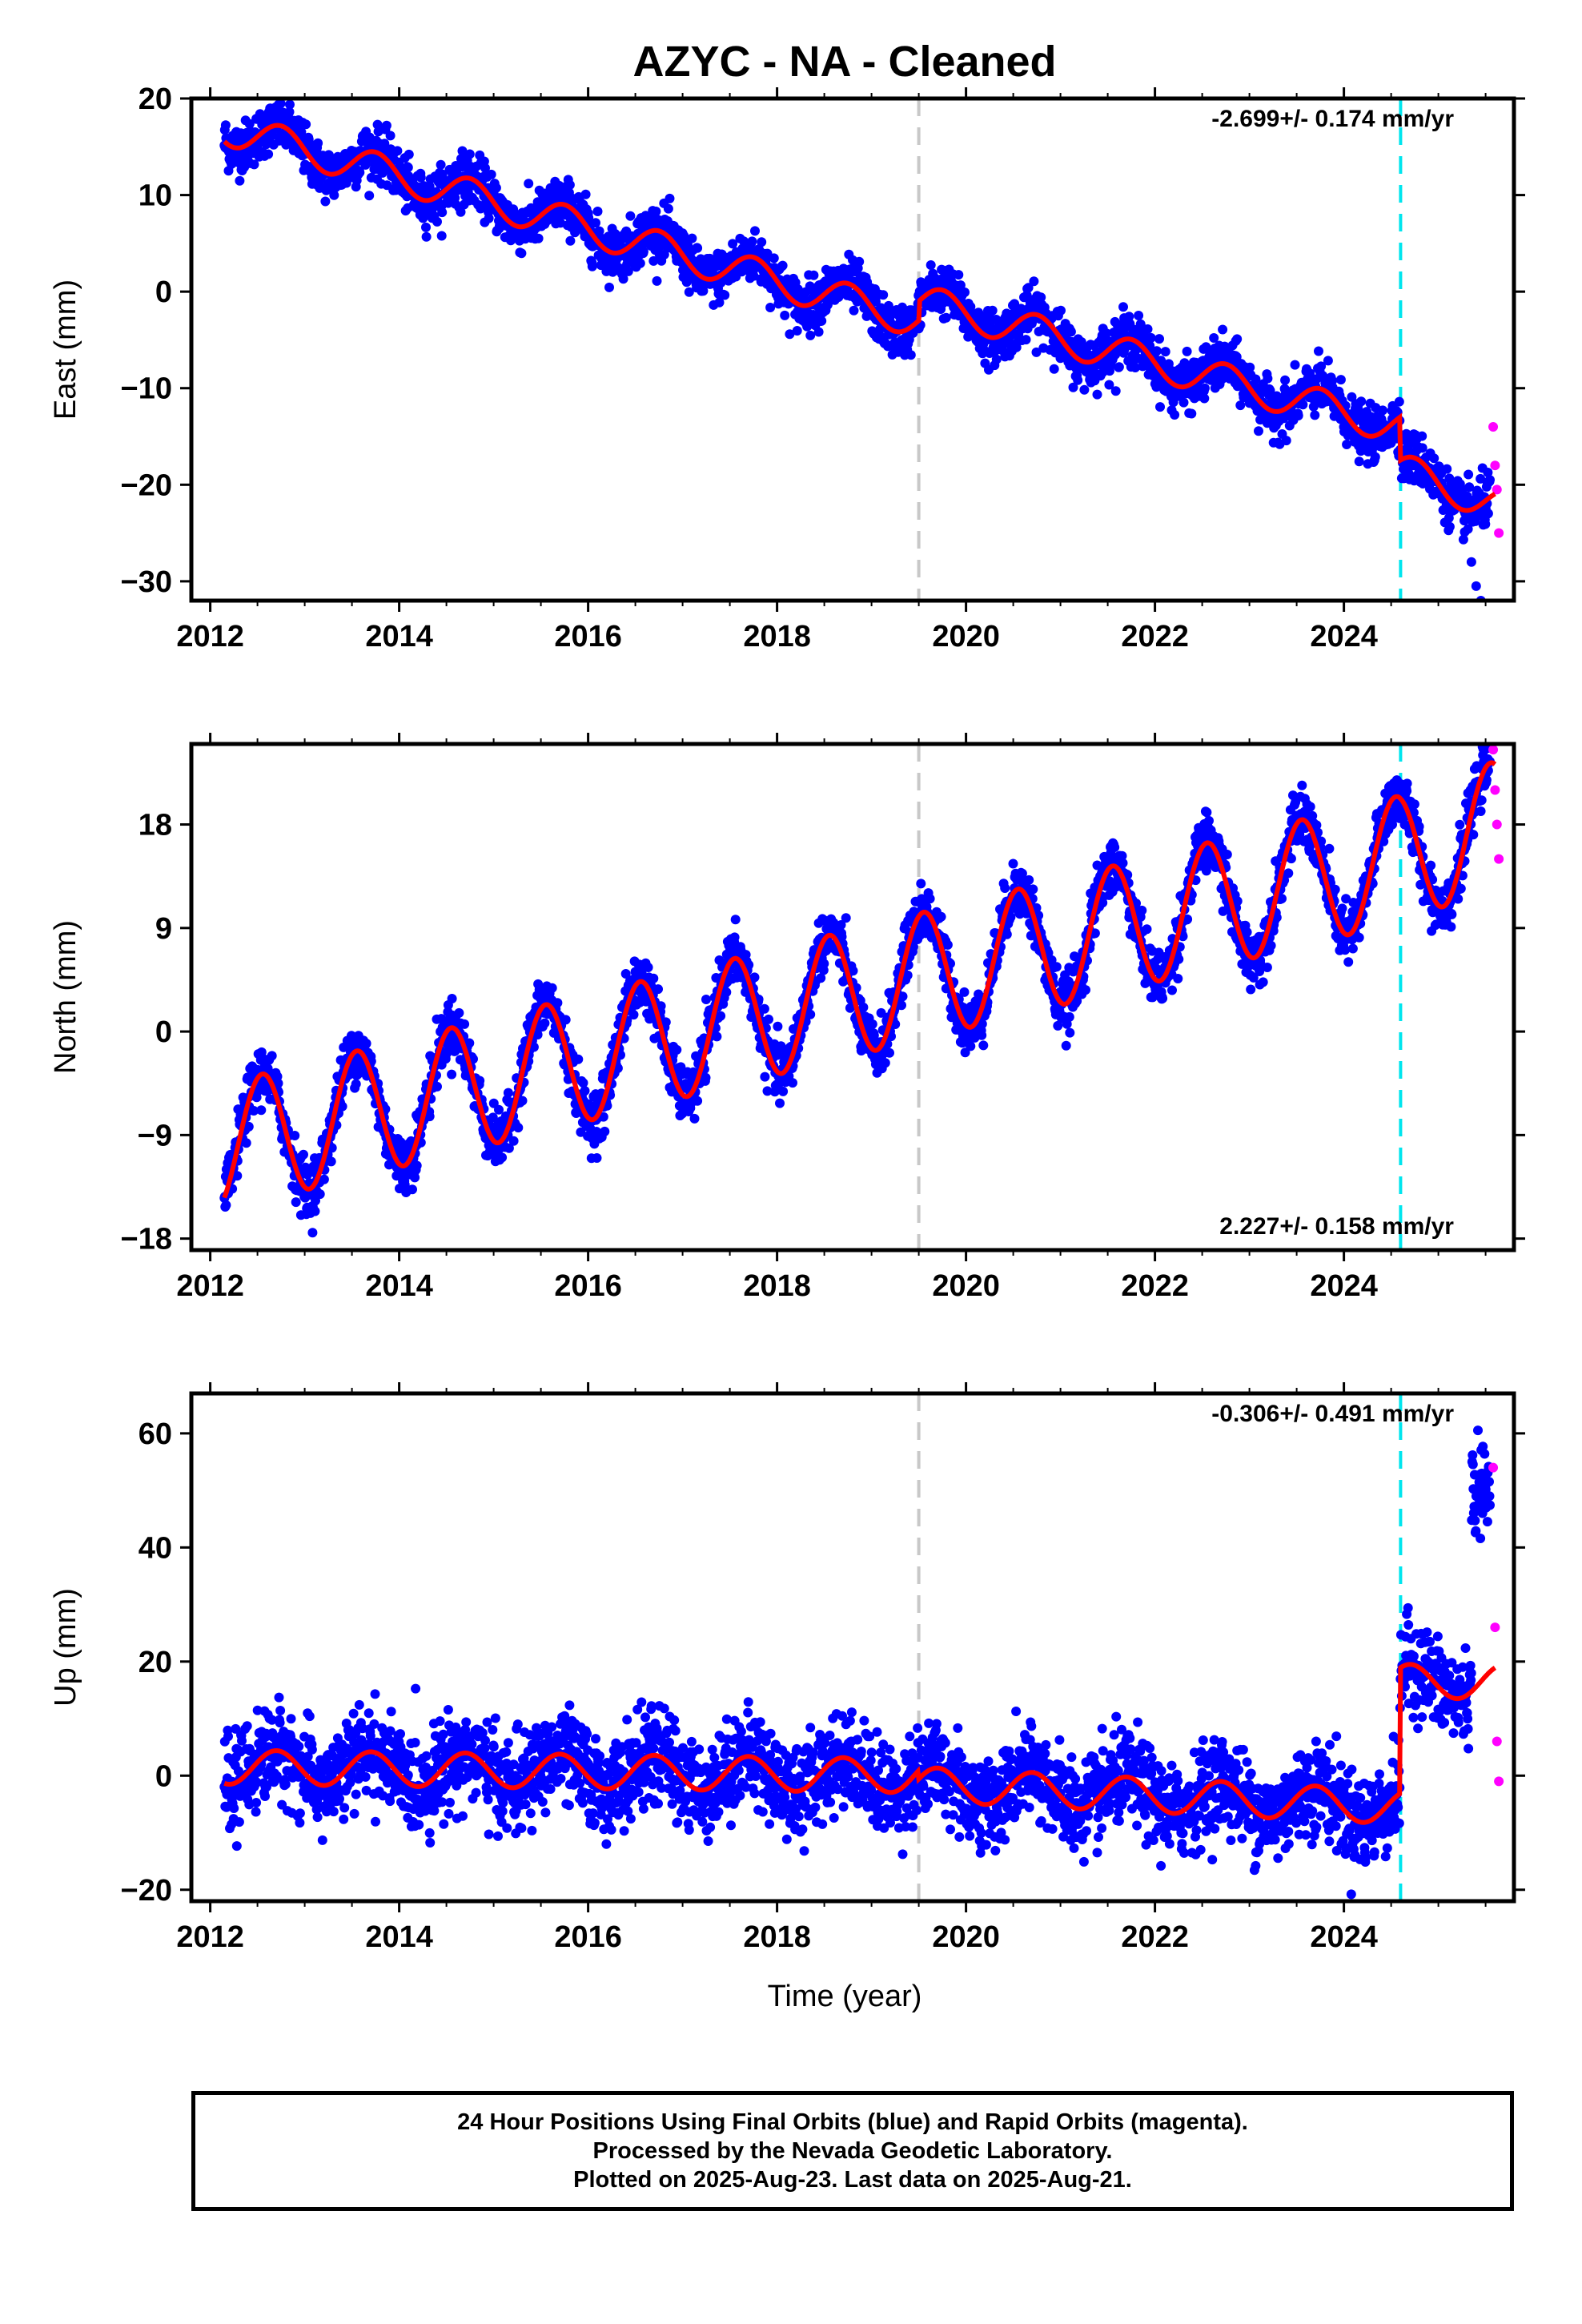 The width and height of the screenshot is (1582, 2324). What do you see at coordinates (1332, 119) in the screenshot?
I see `rate-label: -2.699+/- 0.174 mm/yr` at bounding box center [1332, 119].